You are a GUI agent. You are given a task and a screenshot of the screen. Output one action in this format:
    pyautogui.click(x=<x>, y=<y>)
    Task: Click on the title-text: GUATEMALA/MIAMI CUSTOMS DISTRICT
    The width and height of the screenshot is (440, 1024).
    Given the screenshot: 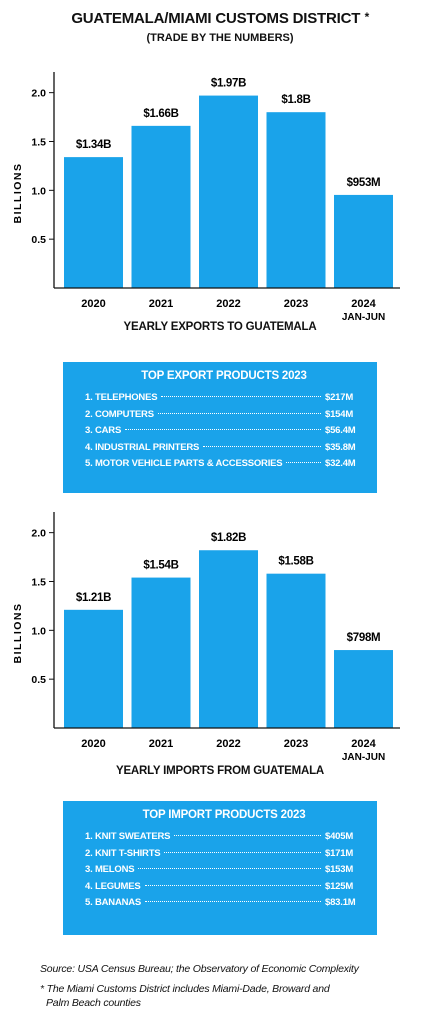 What is the action you would take?
    pyautogui.click(x=216, y=18)
    